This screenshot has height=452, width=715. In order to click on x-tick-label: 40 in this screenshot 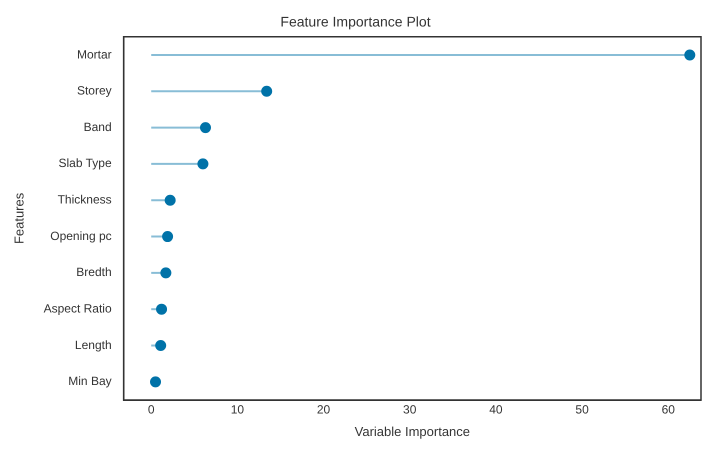, I will do `click(496, 409)`.